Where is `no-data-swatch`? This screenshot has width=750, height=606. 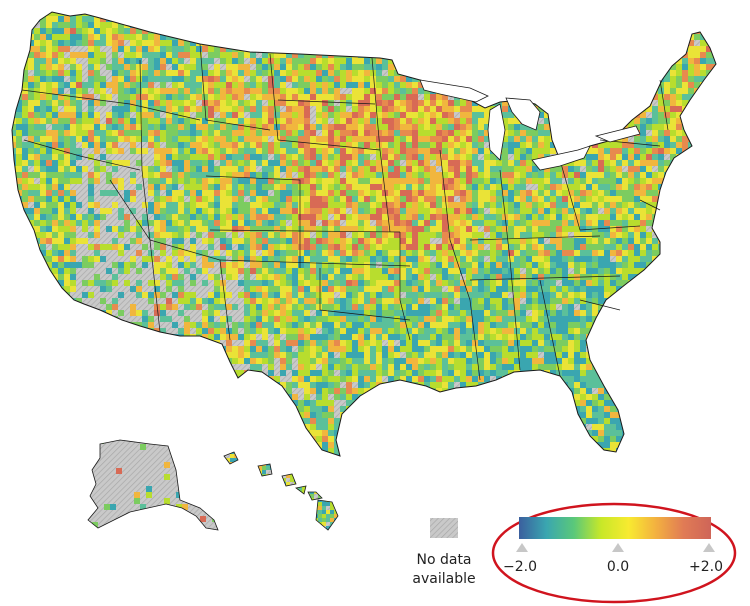 no-data-swatch is located at coordinates (444, 528).